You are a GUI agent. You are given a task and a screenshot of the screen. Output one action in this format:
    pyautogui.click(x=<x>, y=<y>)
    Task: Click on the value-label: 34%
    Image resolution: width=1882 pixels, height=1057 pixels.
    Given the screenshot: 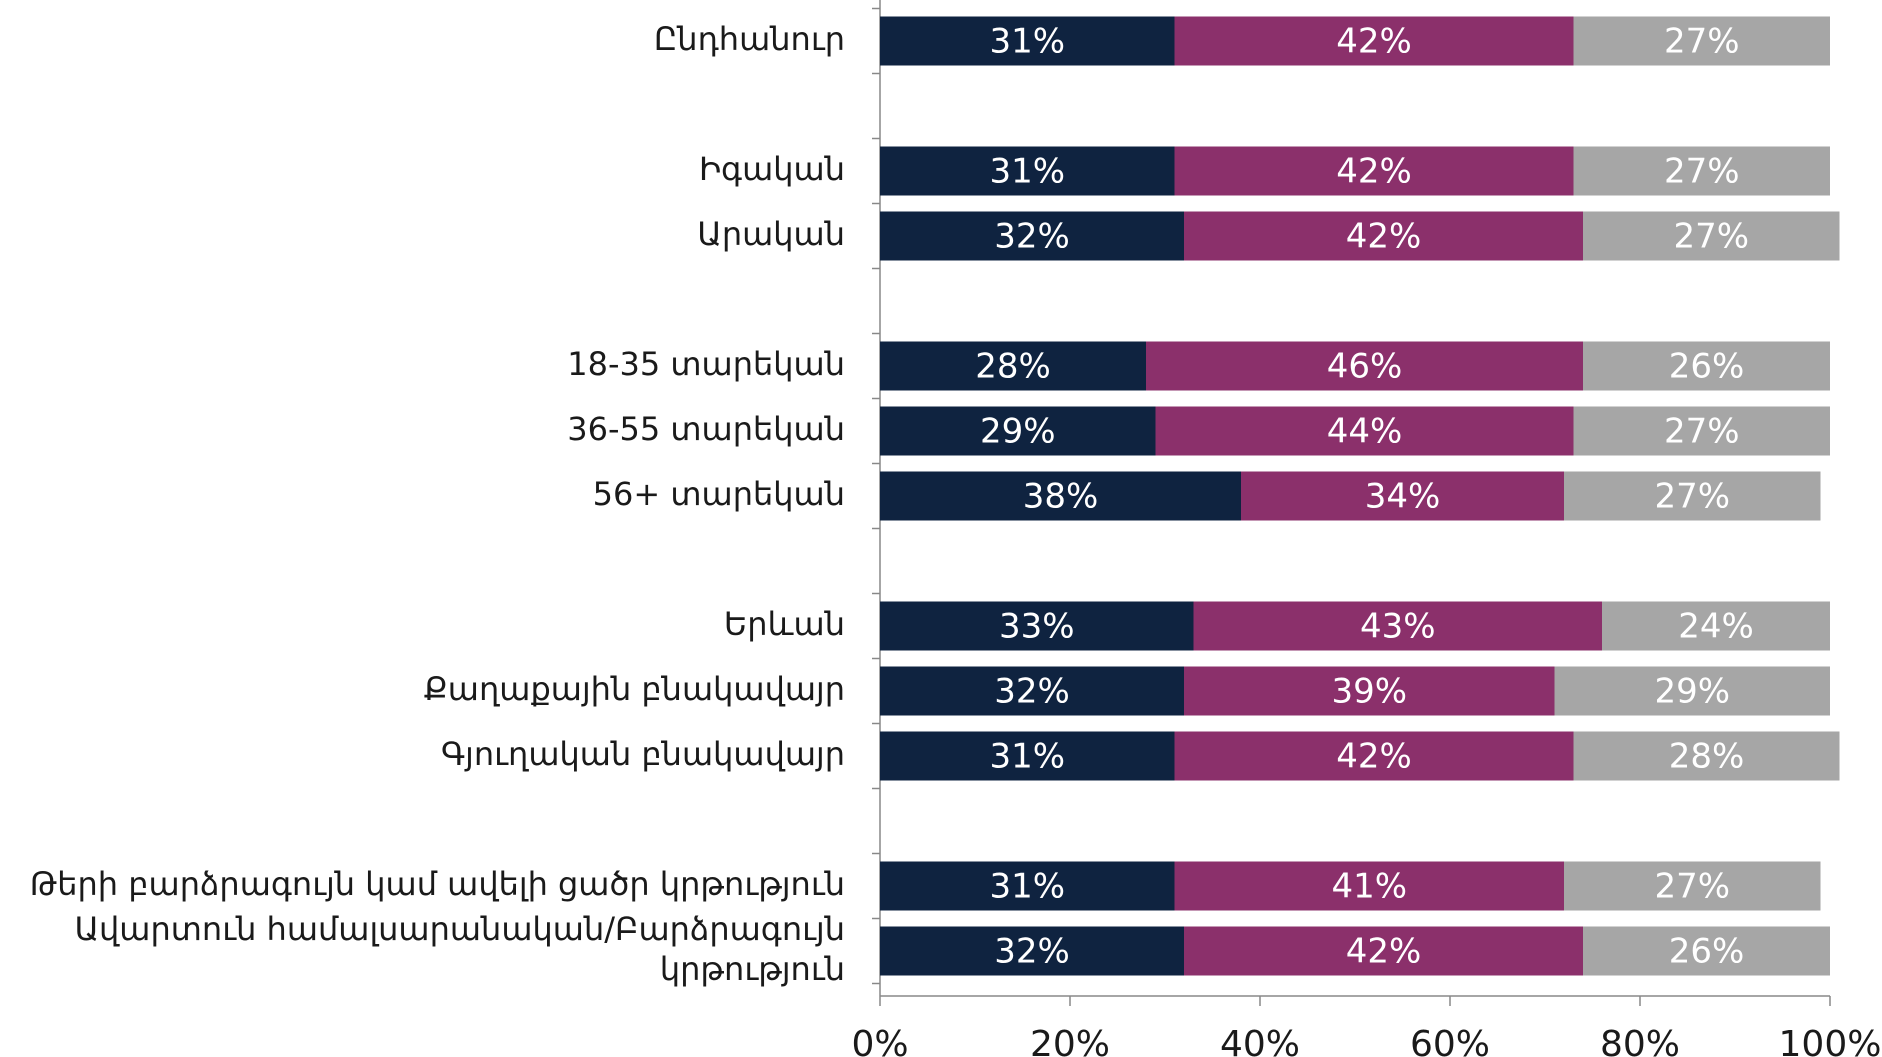 What is the action you would take?
    pyautogui.click(x=1403, y=497)
    